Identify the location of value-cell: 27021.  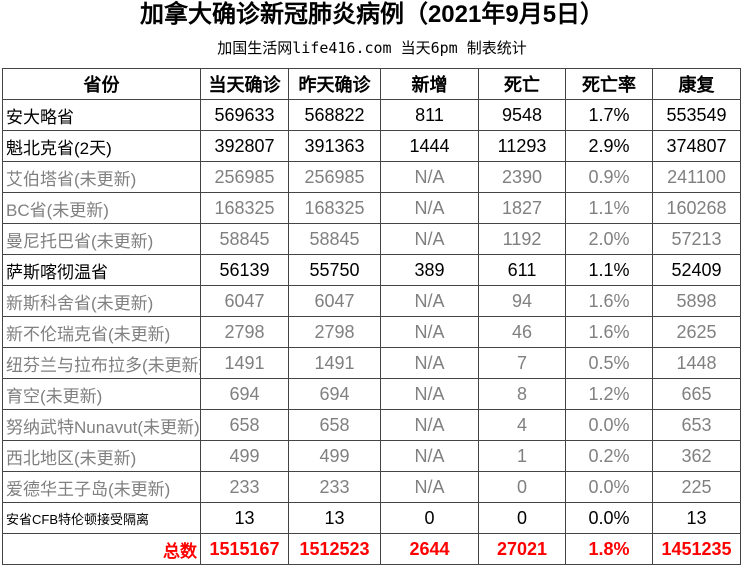
(522, 549).